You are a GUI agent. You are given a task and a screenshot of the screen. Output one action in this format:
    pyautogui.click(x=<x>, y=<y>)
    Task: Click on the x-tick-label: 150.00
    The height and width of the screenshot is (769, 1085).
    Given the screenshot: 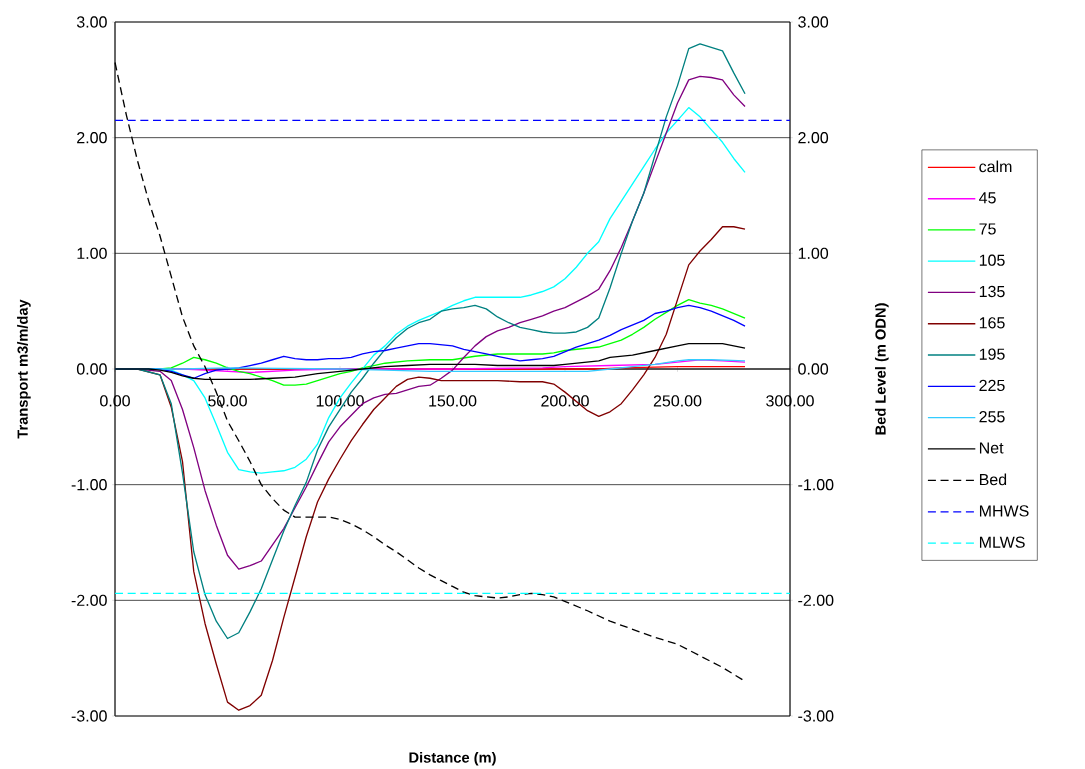 What is the action you would take?
    pyautogui.click(x=453, y=401)
    